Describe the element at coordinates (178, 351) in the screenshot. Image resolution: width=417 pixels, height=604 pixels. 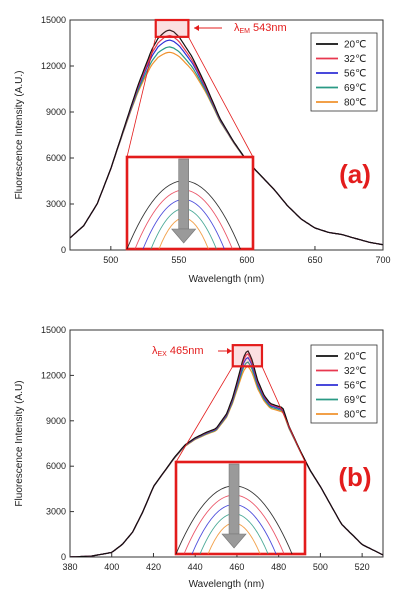
I see `peak-wavelength-annotation: λEX 465nm` at that location.